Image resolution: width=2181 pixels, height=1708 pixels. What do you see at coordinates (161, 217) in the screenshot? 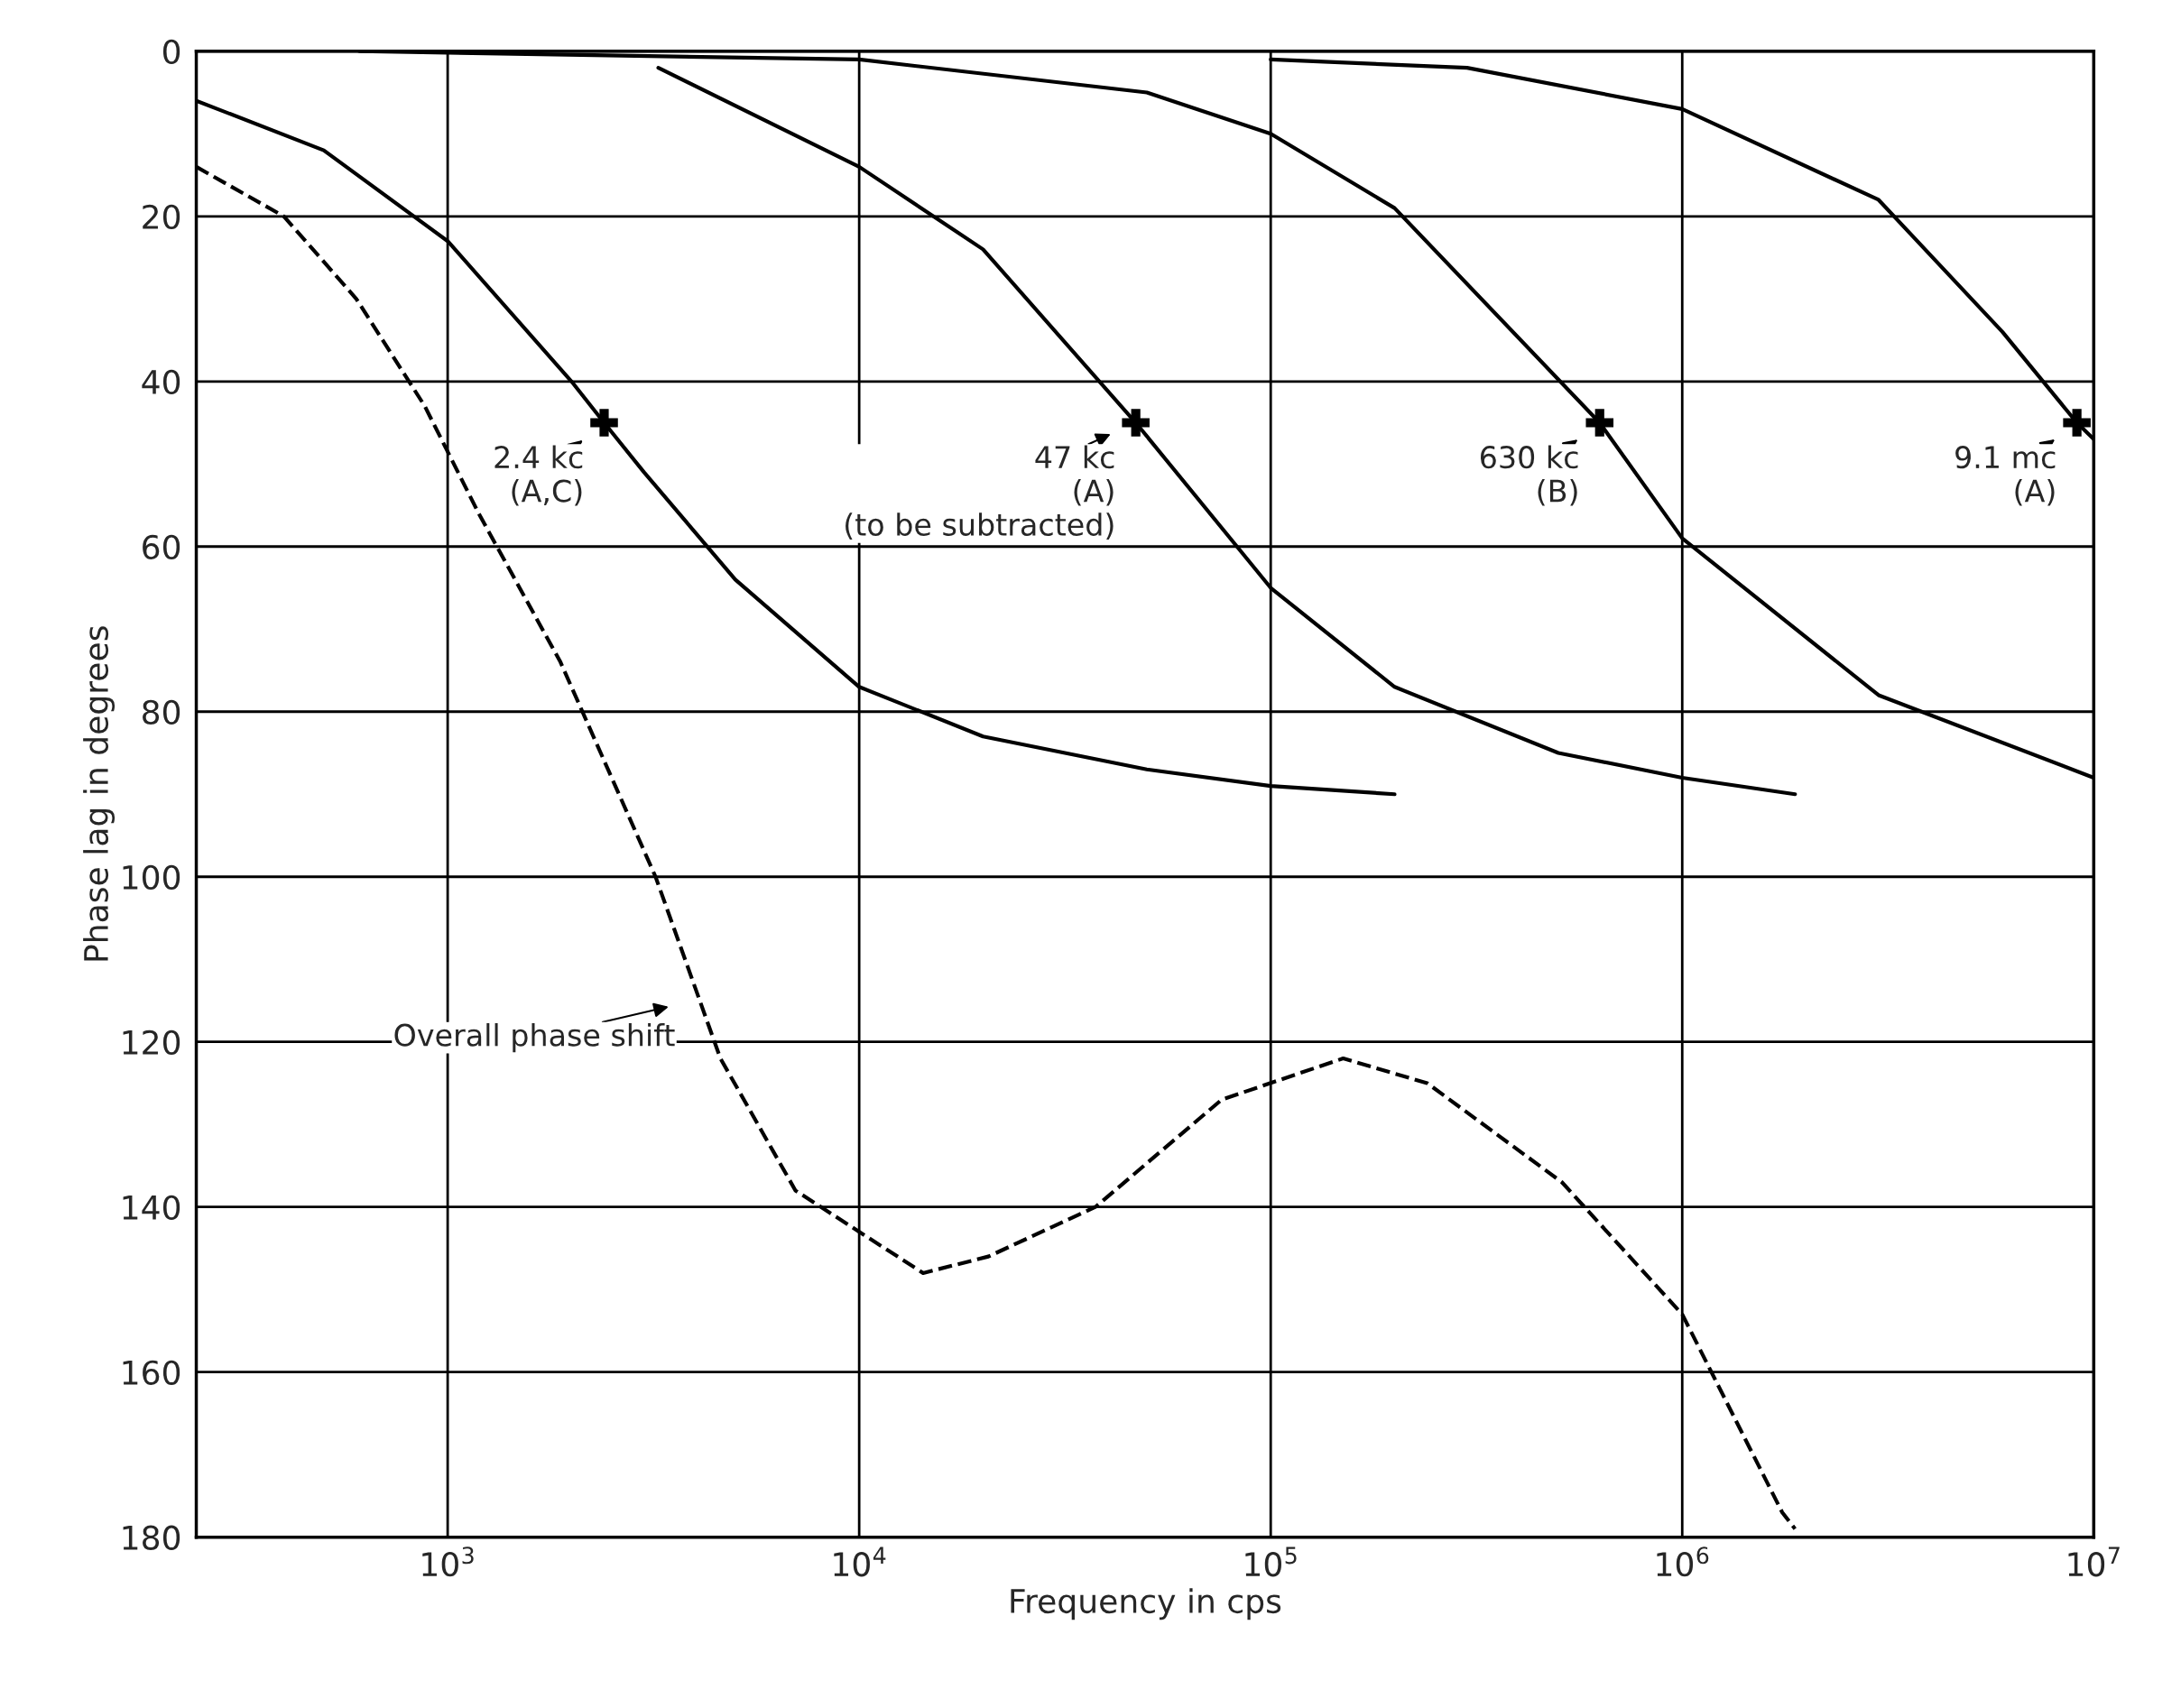
I see `y-tick-label: 20` at bounding box center [161, 217].